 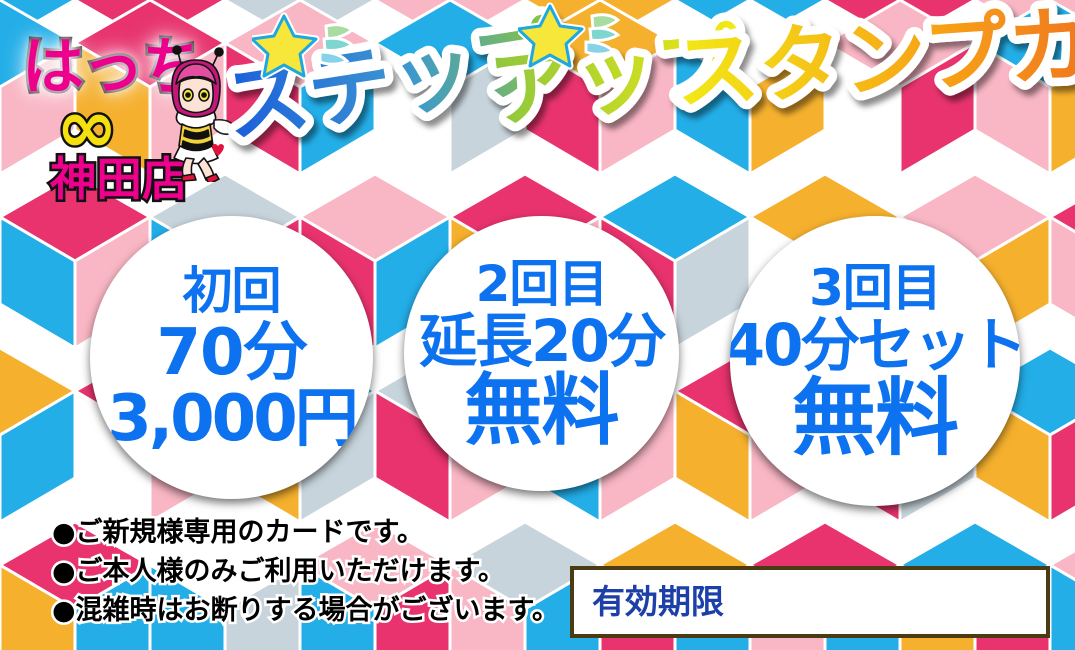 What do you see at coordinates (875, 288) in the screenshot?
I see `offer-3-line-1: 3回目` at bounding box center [875, 288].